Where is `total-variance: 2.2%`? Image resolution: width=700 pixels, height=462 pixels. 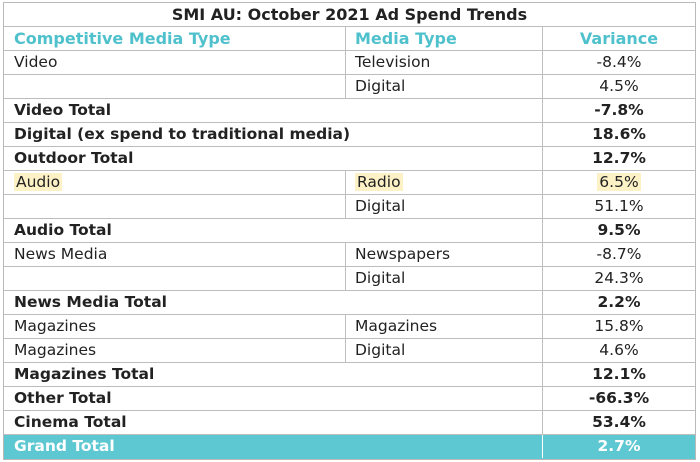 total-variance: 2.2% is located at coordinates (618, 302).